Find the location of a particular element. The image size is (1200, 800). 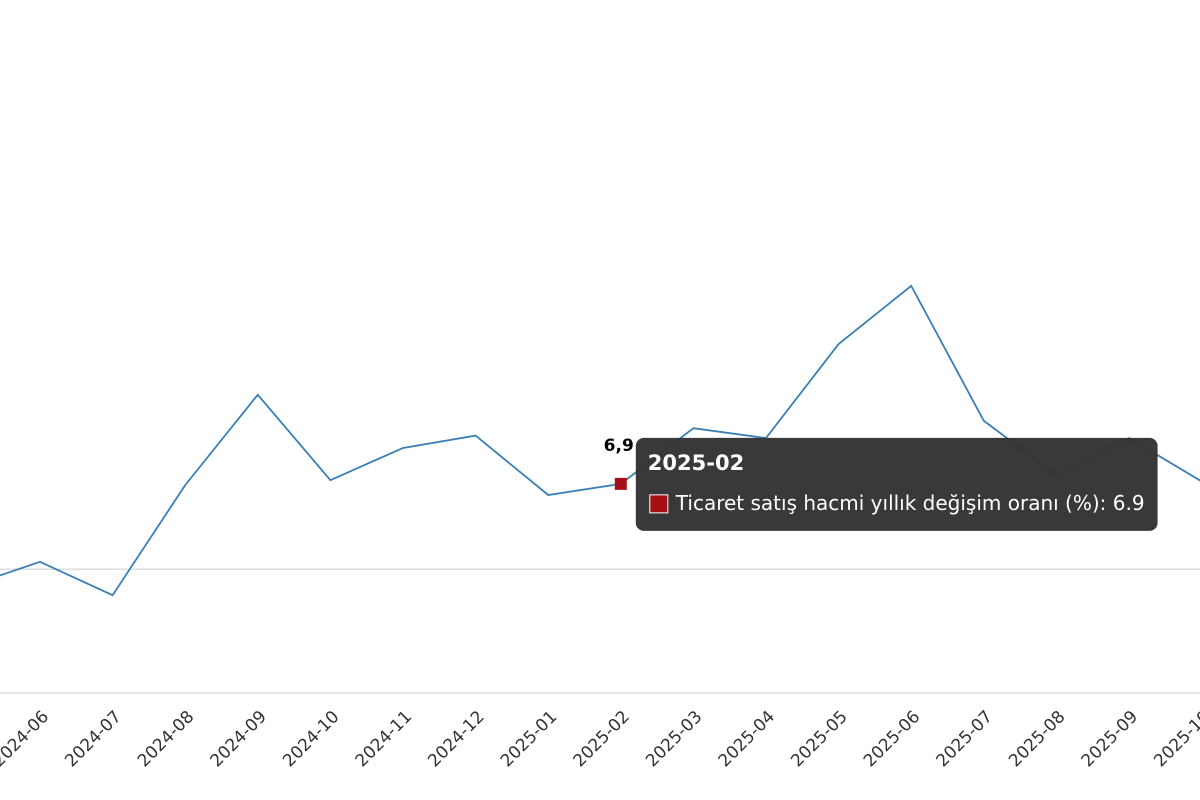

x-tick-label: 2024-10 is located at coordinates (311, 739).